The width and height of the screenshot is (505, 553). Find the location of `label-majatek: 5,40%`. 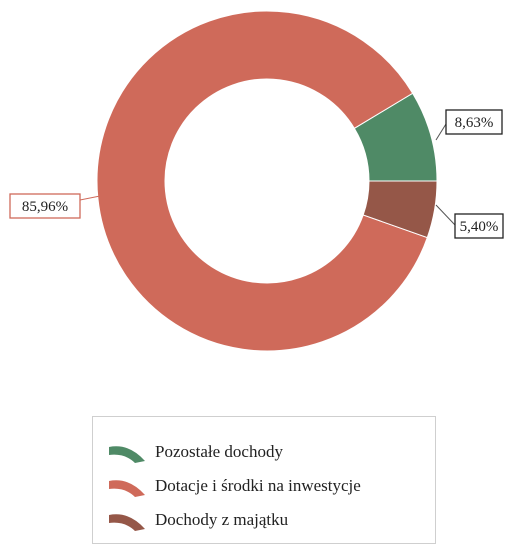

label-majatek: 5,40% is located at coordinates (479, 227).